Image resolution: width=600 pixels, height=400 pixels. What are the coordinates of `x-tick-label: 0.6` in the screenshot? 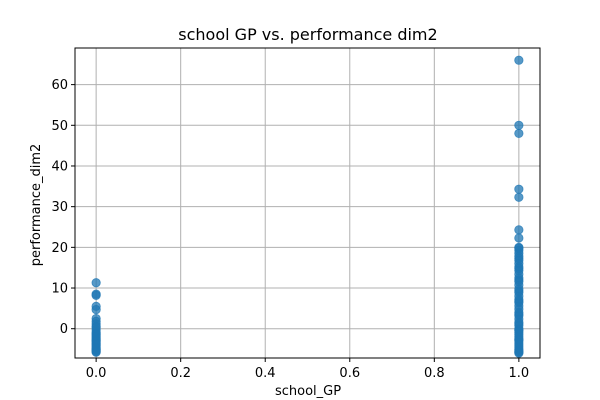 It's located at (349, 373).